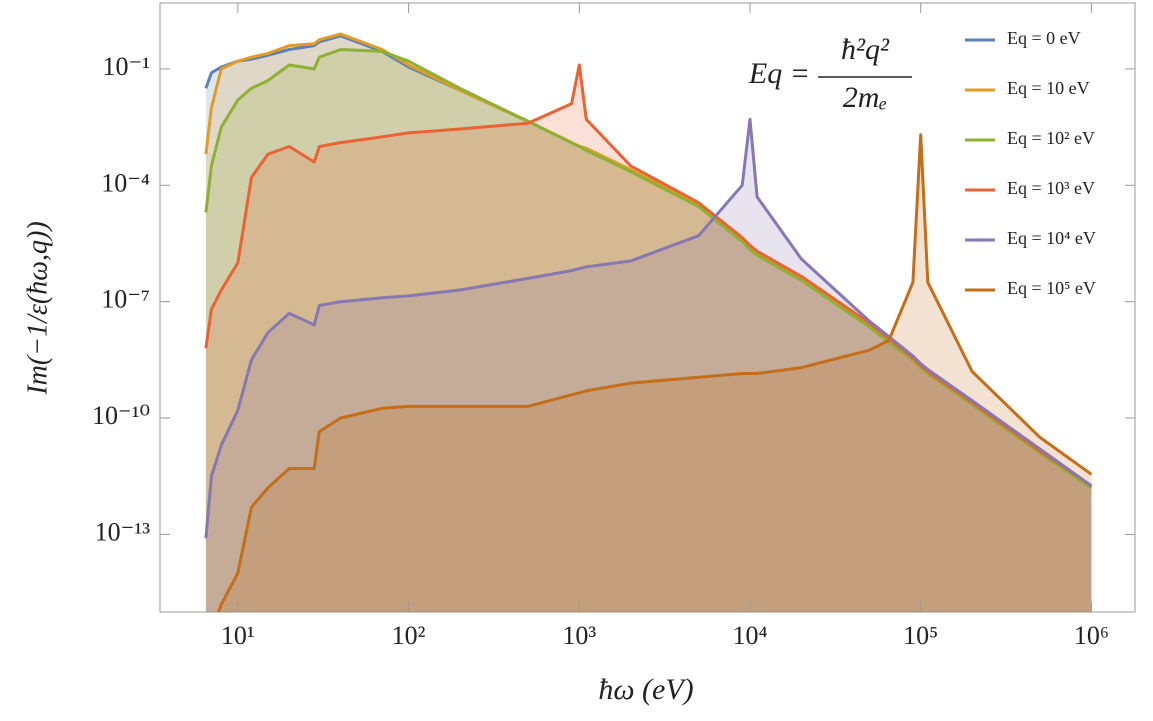 The width and height of the screenshot is (1153, 721). What do you see at coordinates (920, 635) in the screenshot?
I see `x-tick-label: 10⁵` at bounding box center [920, 635].